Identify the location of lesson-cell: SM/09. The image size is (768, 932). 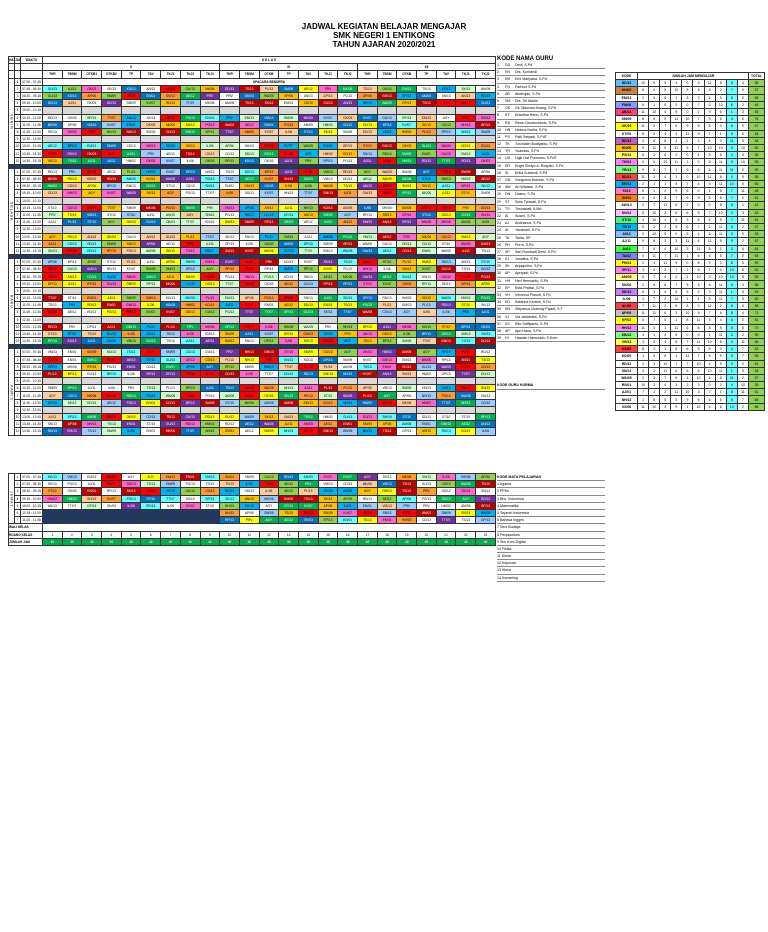
(288, 269).